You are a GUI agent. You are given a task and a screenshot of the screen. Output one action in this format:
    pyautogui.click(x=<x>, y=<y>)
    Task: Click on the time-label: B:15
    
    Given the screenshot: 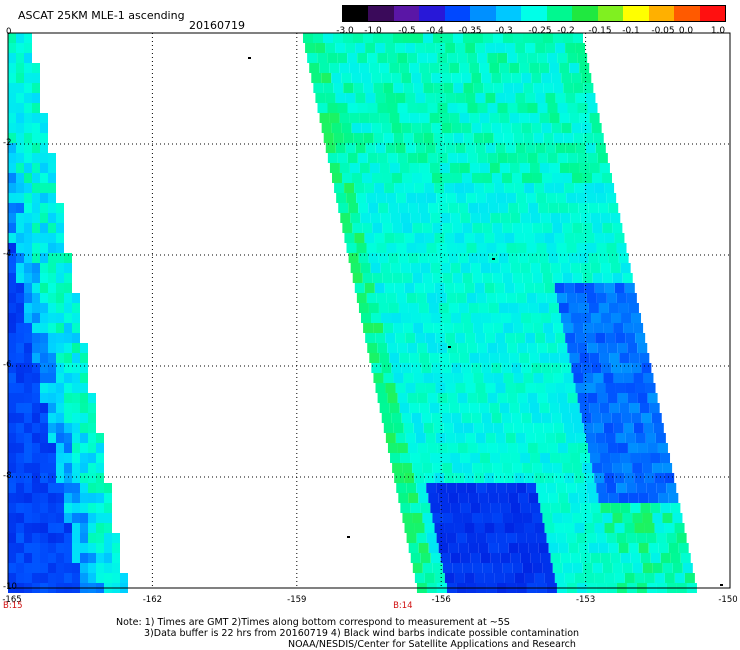 What is the action you would take?
    pyautogui.click(x=13, y=606)
    